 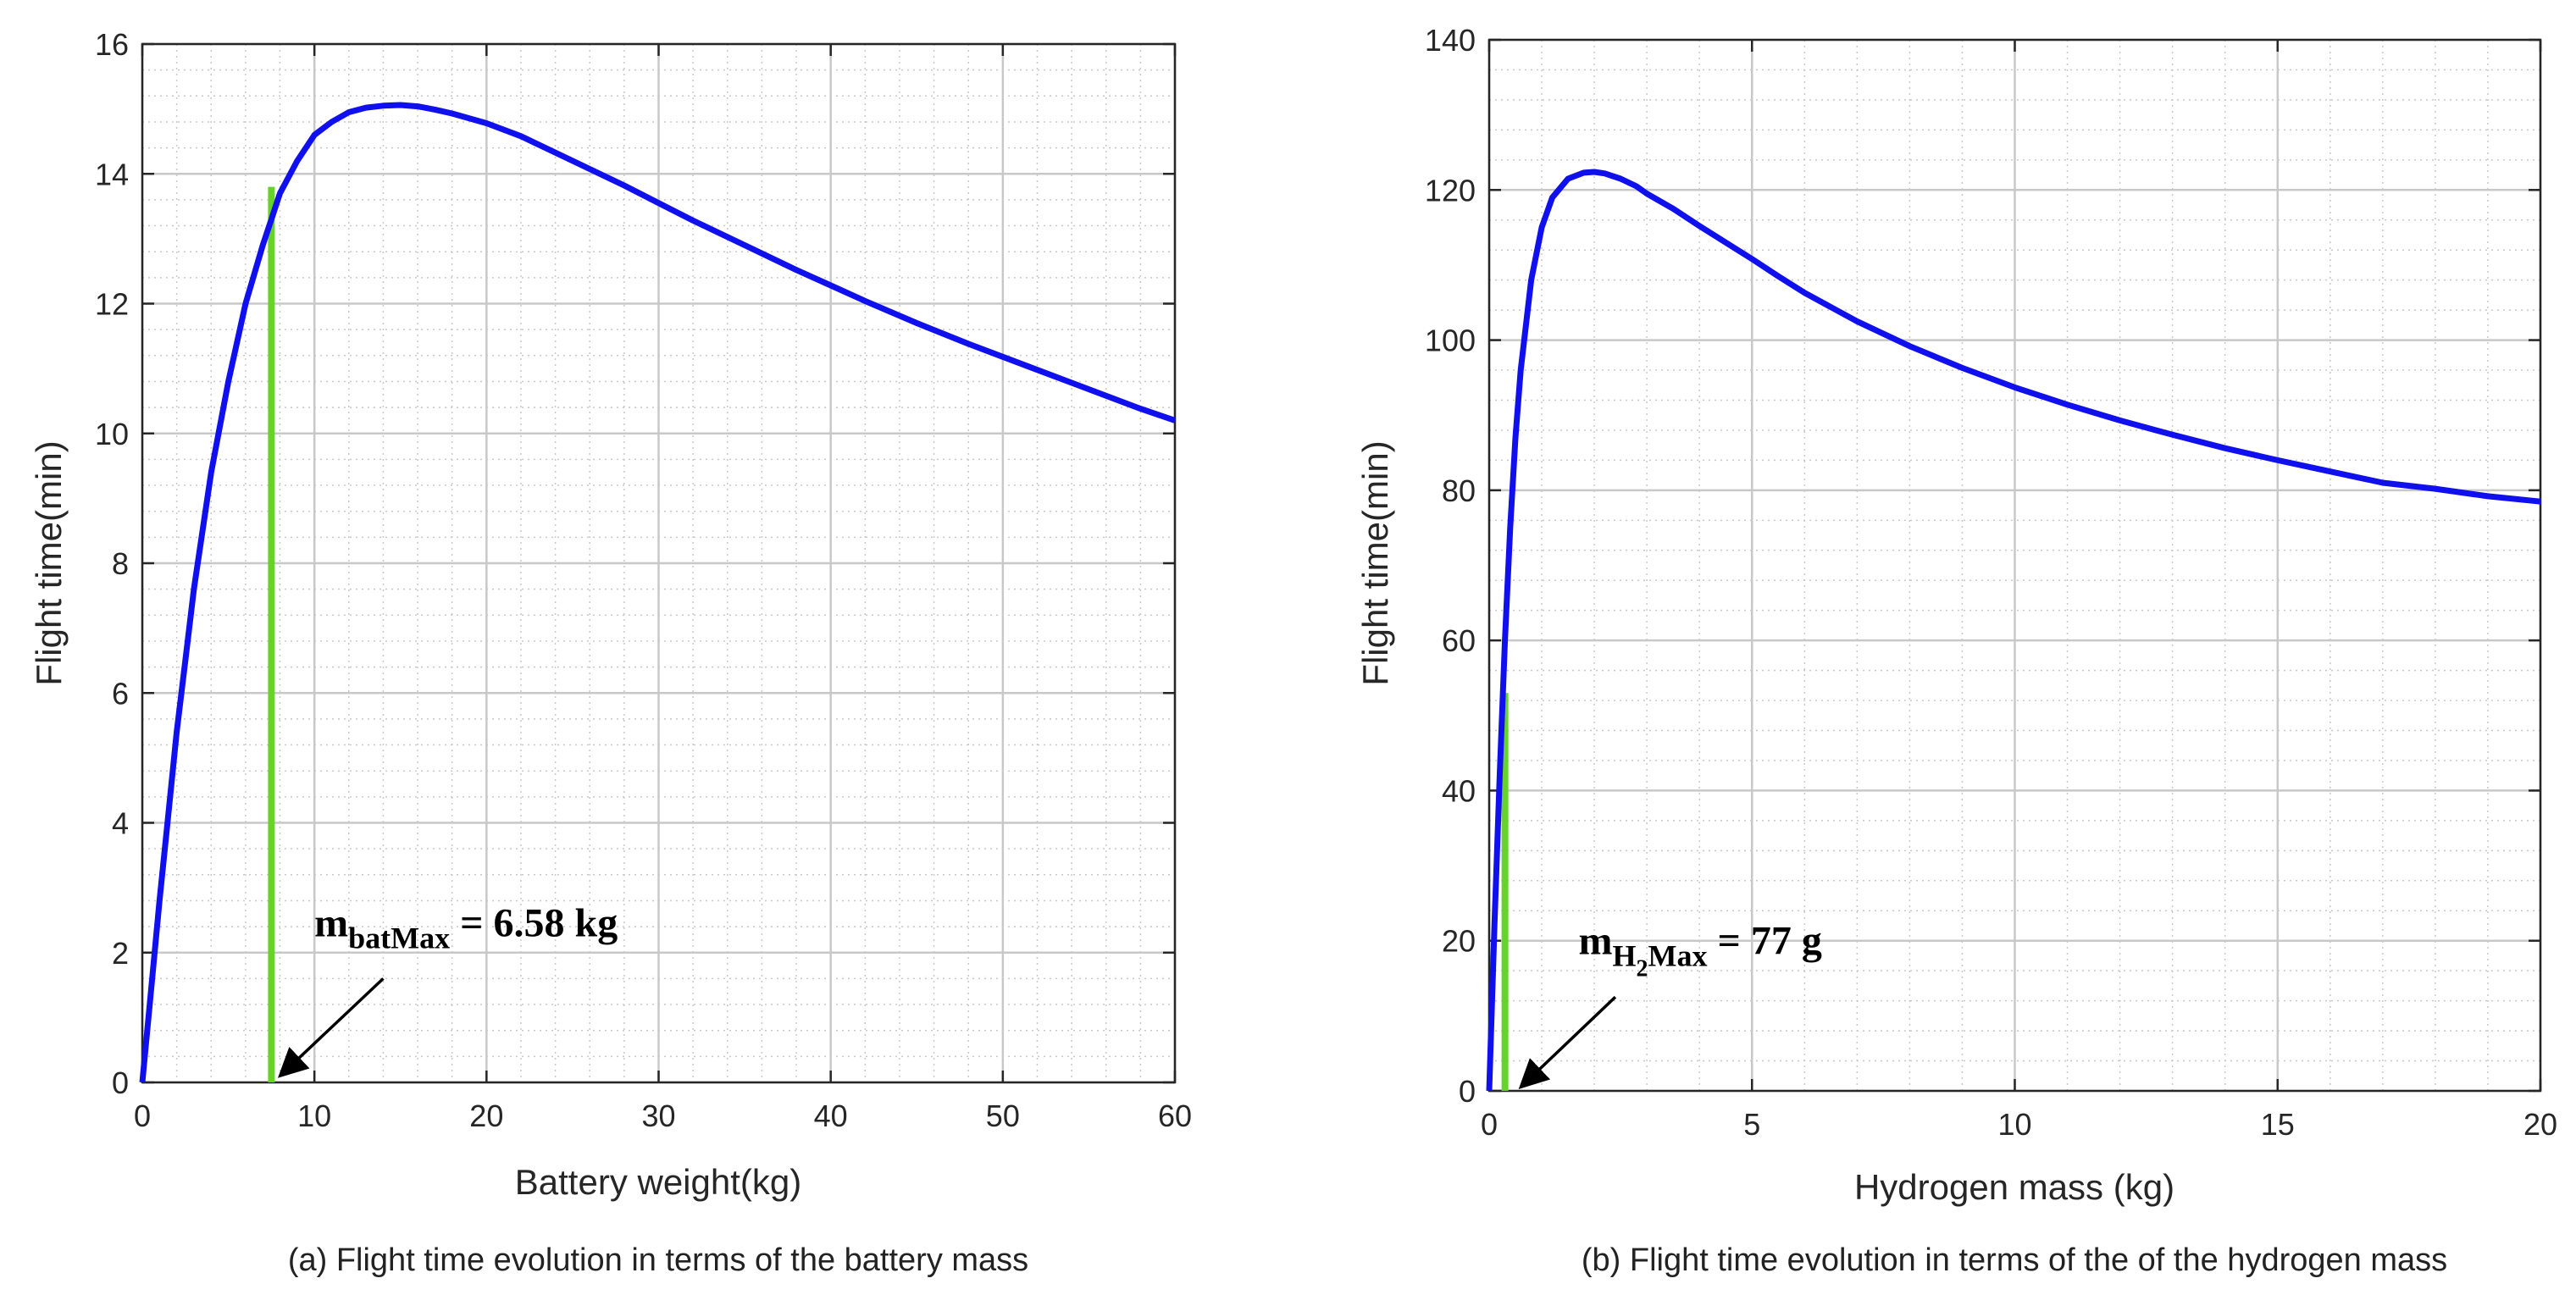 What do you see at coordinates (1699, 950) in the screenshot?
I see `annotation-text-b: mH2Max = 77 g` at bounding box center [1699, 950].